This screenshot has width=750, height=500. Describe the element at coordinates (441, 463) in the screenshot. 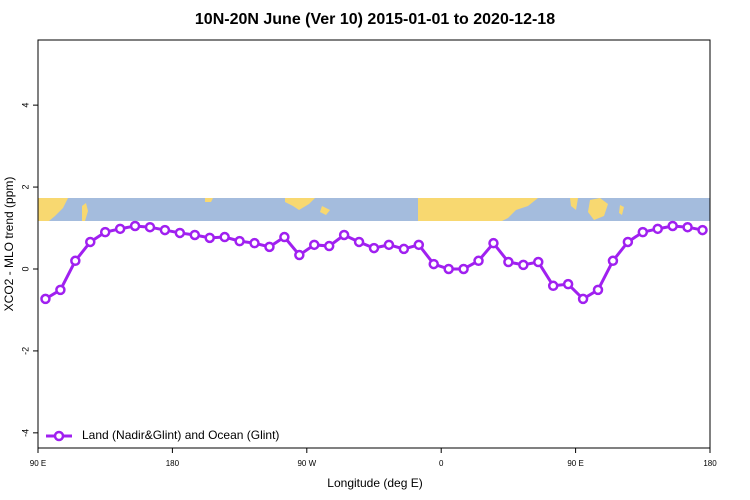

I see `x-tick-label: 0` at that location.